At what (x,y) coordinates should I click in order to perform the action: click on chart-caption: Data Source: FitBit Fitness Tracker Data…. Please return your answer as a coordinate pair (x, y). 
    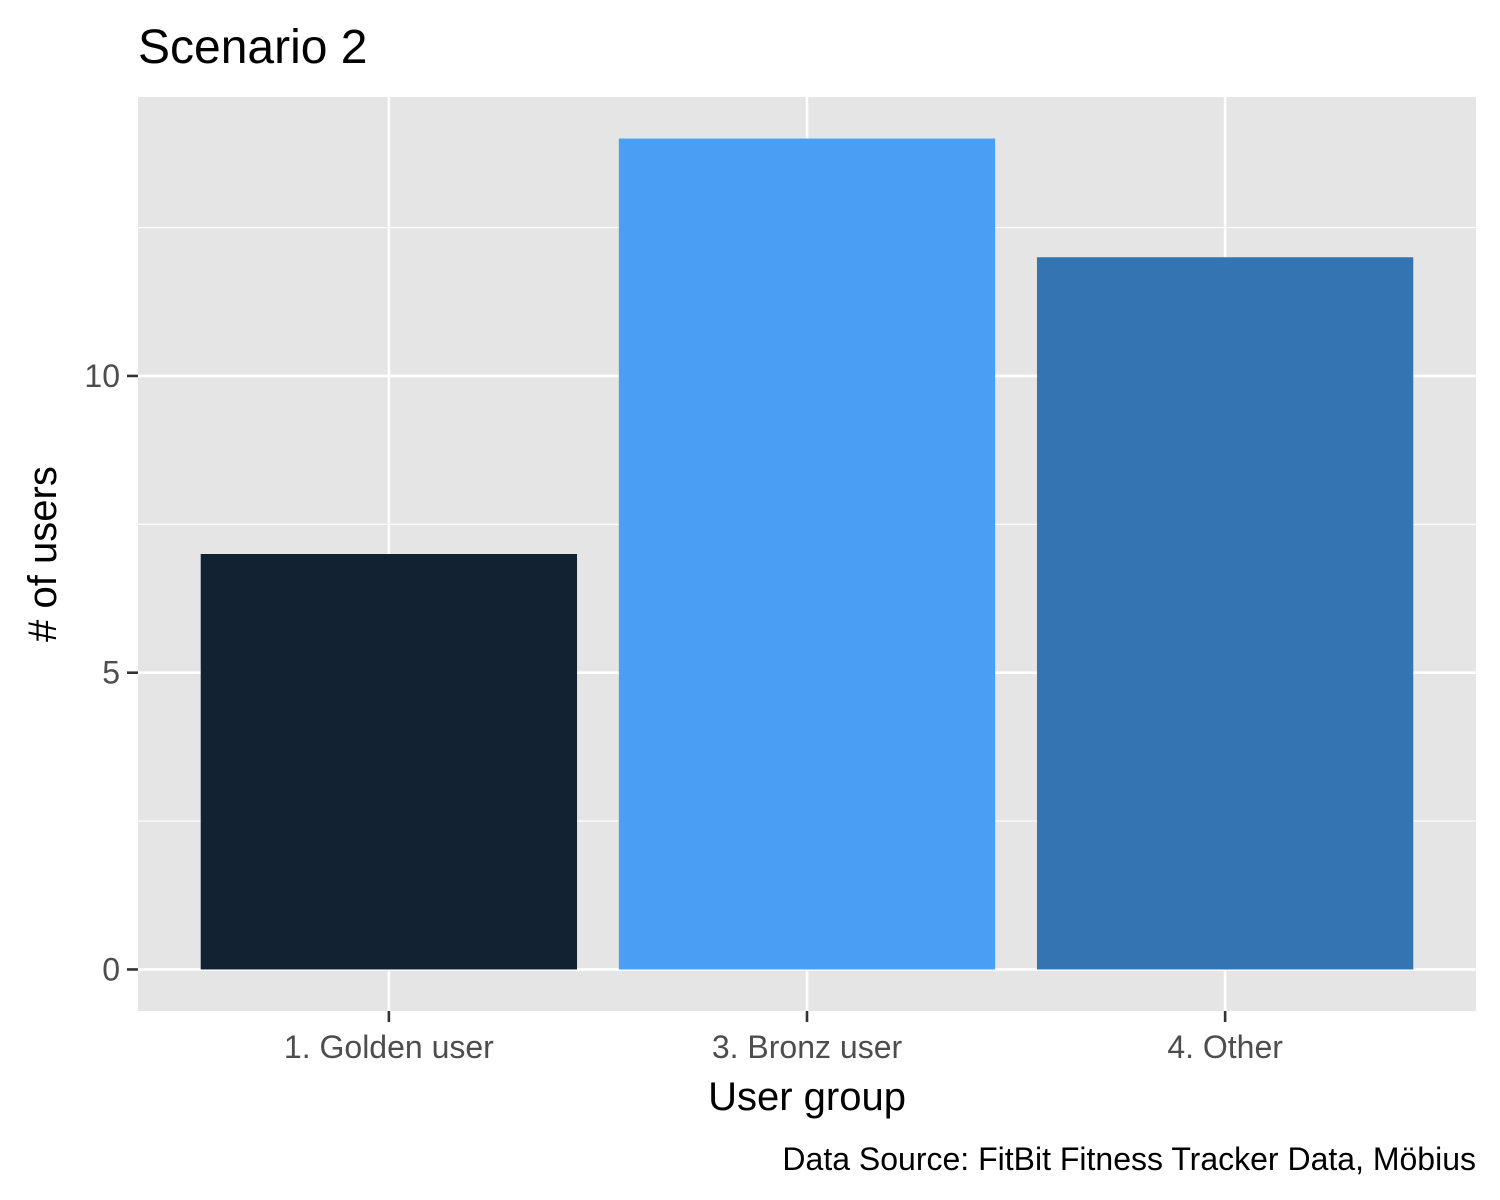
    Looking at the image, I should click on (1129, 1159).